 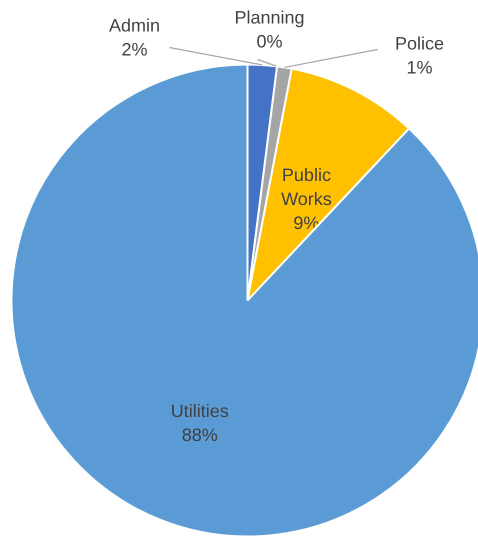 I want to click on data-label: 2%, so click(x=134, y=50).